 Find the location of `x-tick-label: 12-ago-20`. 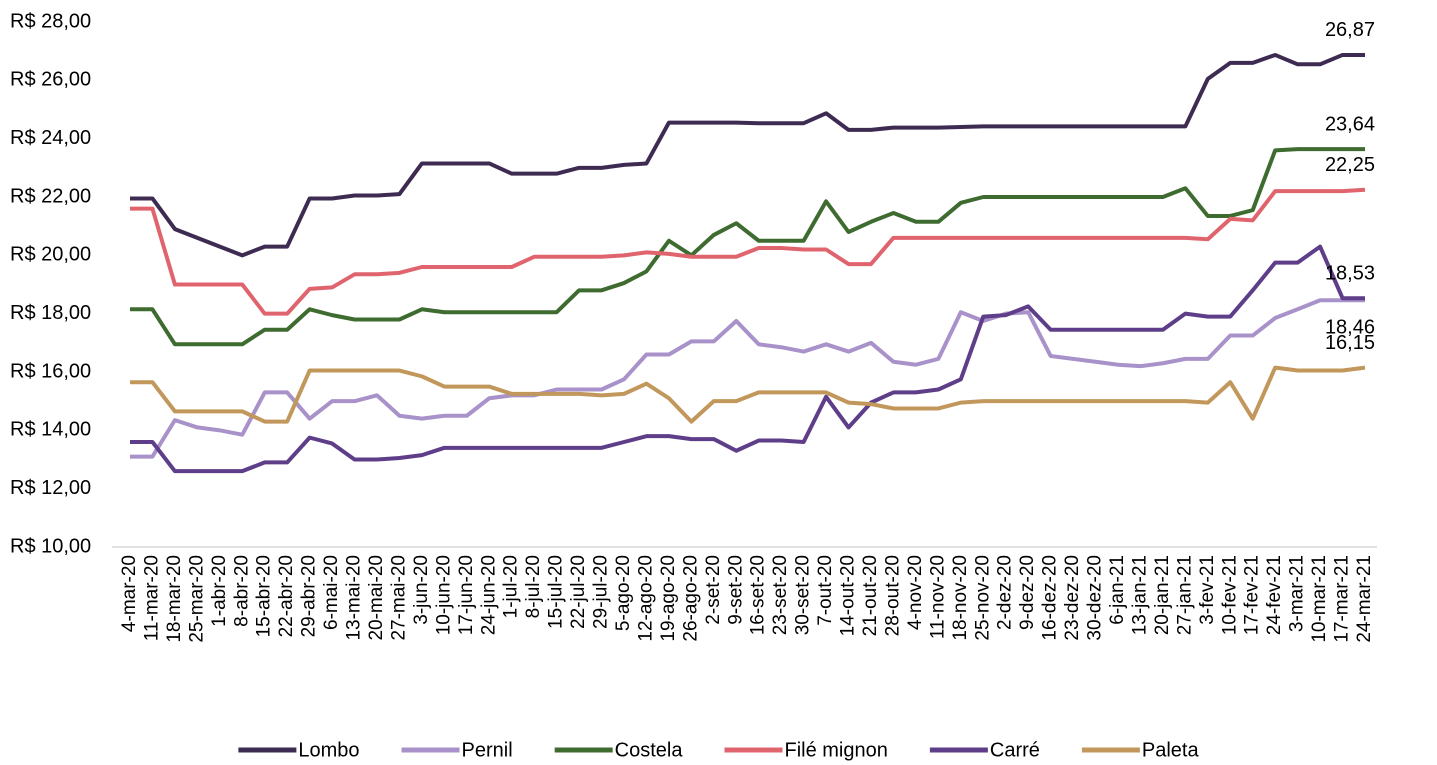

x-tick-label: 12-ago-20 is located at coordinates (645, 598).